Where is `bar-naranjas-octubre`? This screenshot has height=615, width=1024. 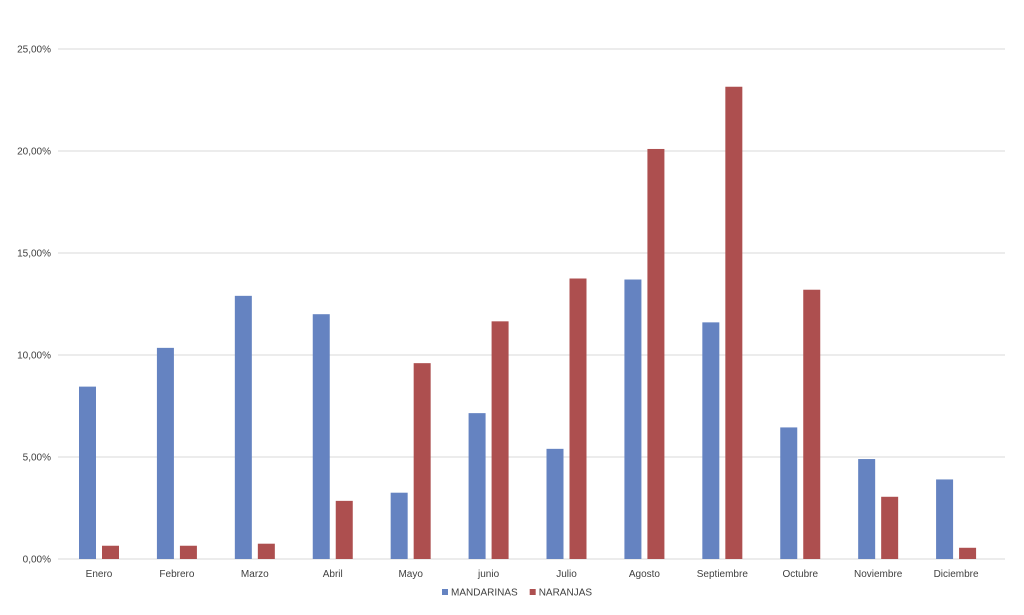
bar-naranjas-octubre is located at coordinates (812, 424).